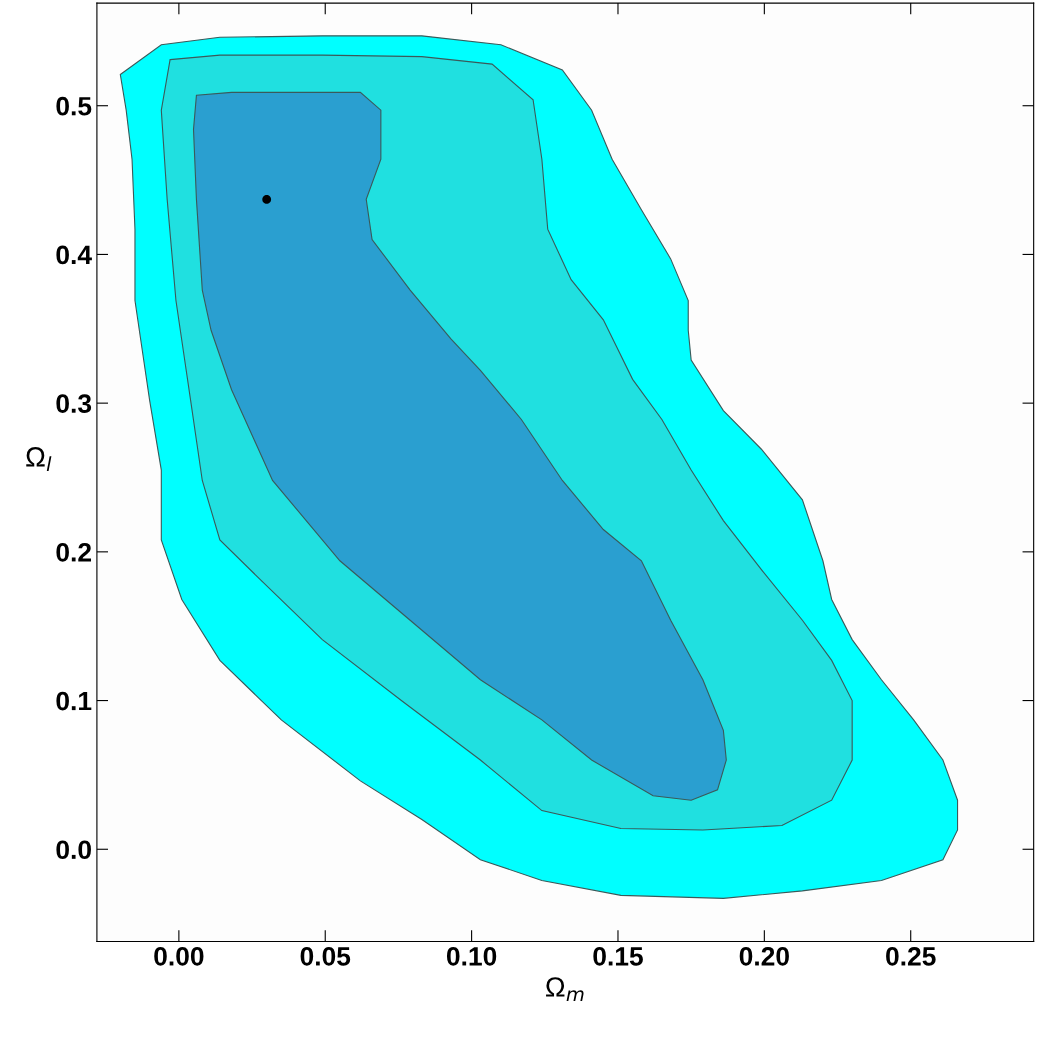 This screenshot has height=1038, width=1042. Describe the element at coordinates (74, 106) in the screenshot. I see `y-tick-label: 0.5` at that location.